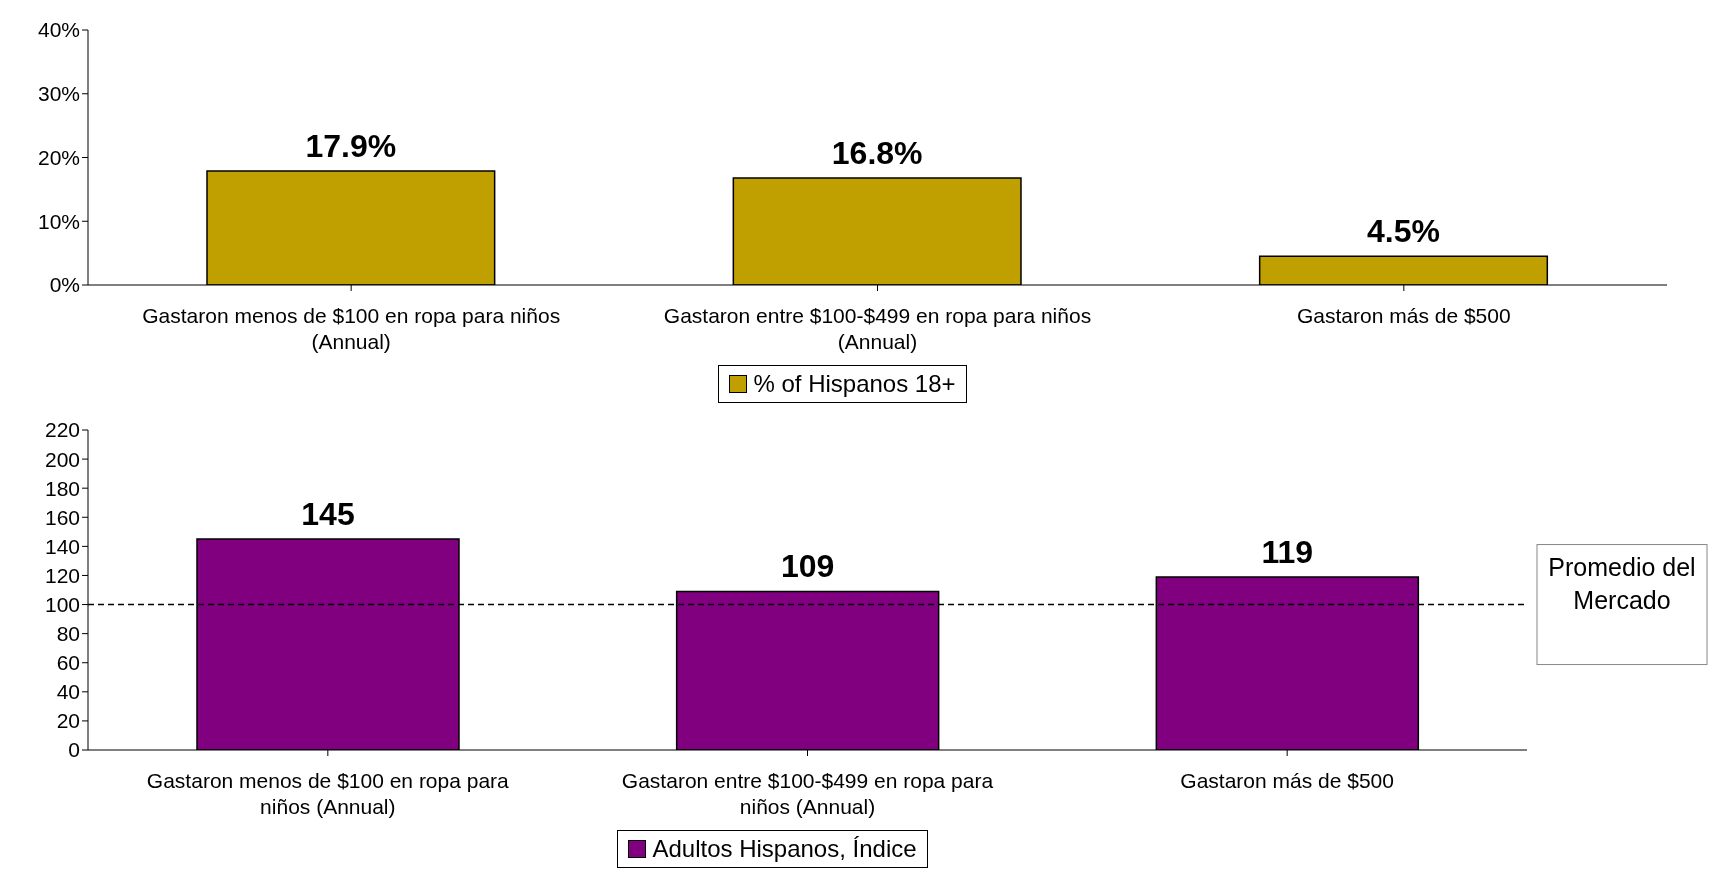 Image resolution: width=1735 pixels, height=878 pixels. What do you see at coordinates (58, 30) in the screenshot?
I see `y-tick-label: 40%` at bounding box center [58, 30].